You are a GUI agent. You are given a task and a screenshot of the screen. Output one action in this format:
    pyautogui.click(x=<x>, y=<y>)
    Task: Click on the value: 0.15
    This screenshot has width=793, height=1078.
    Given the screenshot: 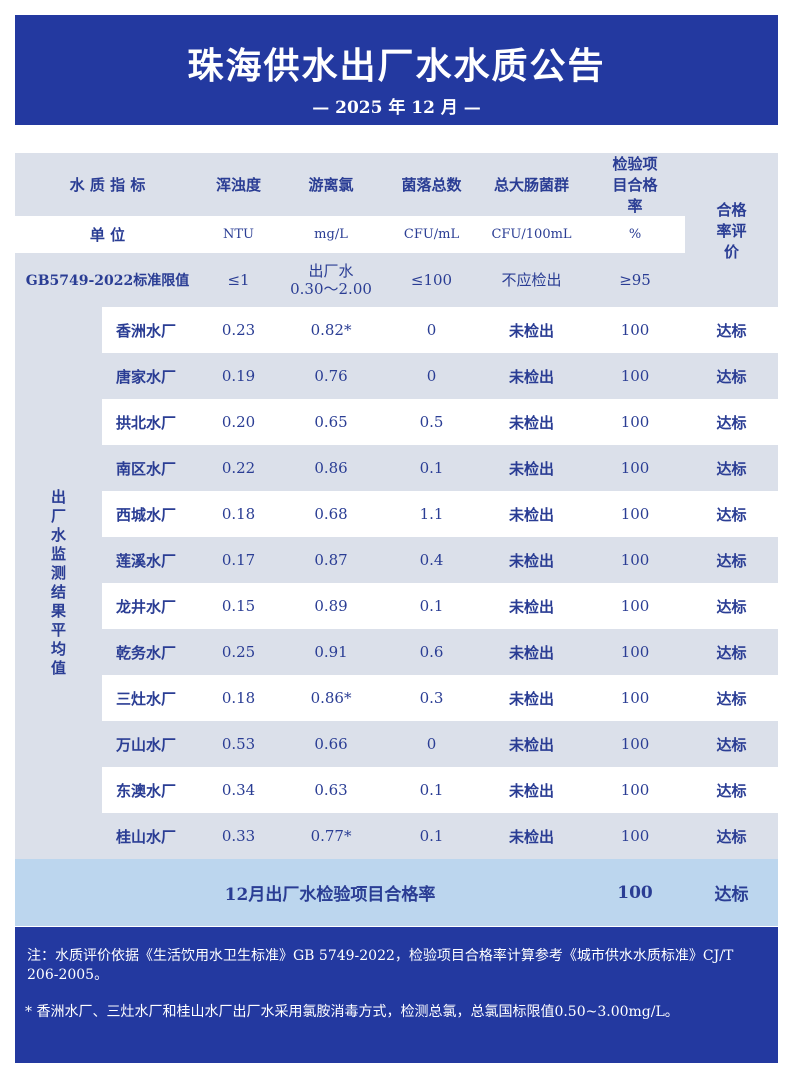 What is the action you would take?
    pyautogui.click(x=239, y=606)
    